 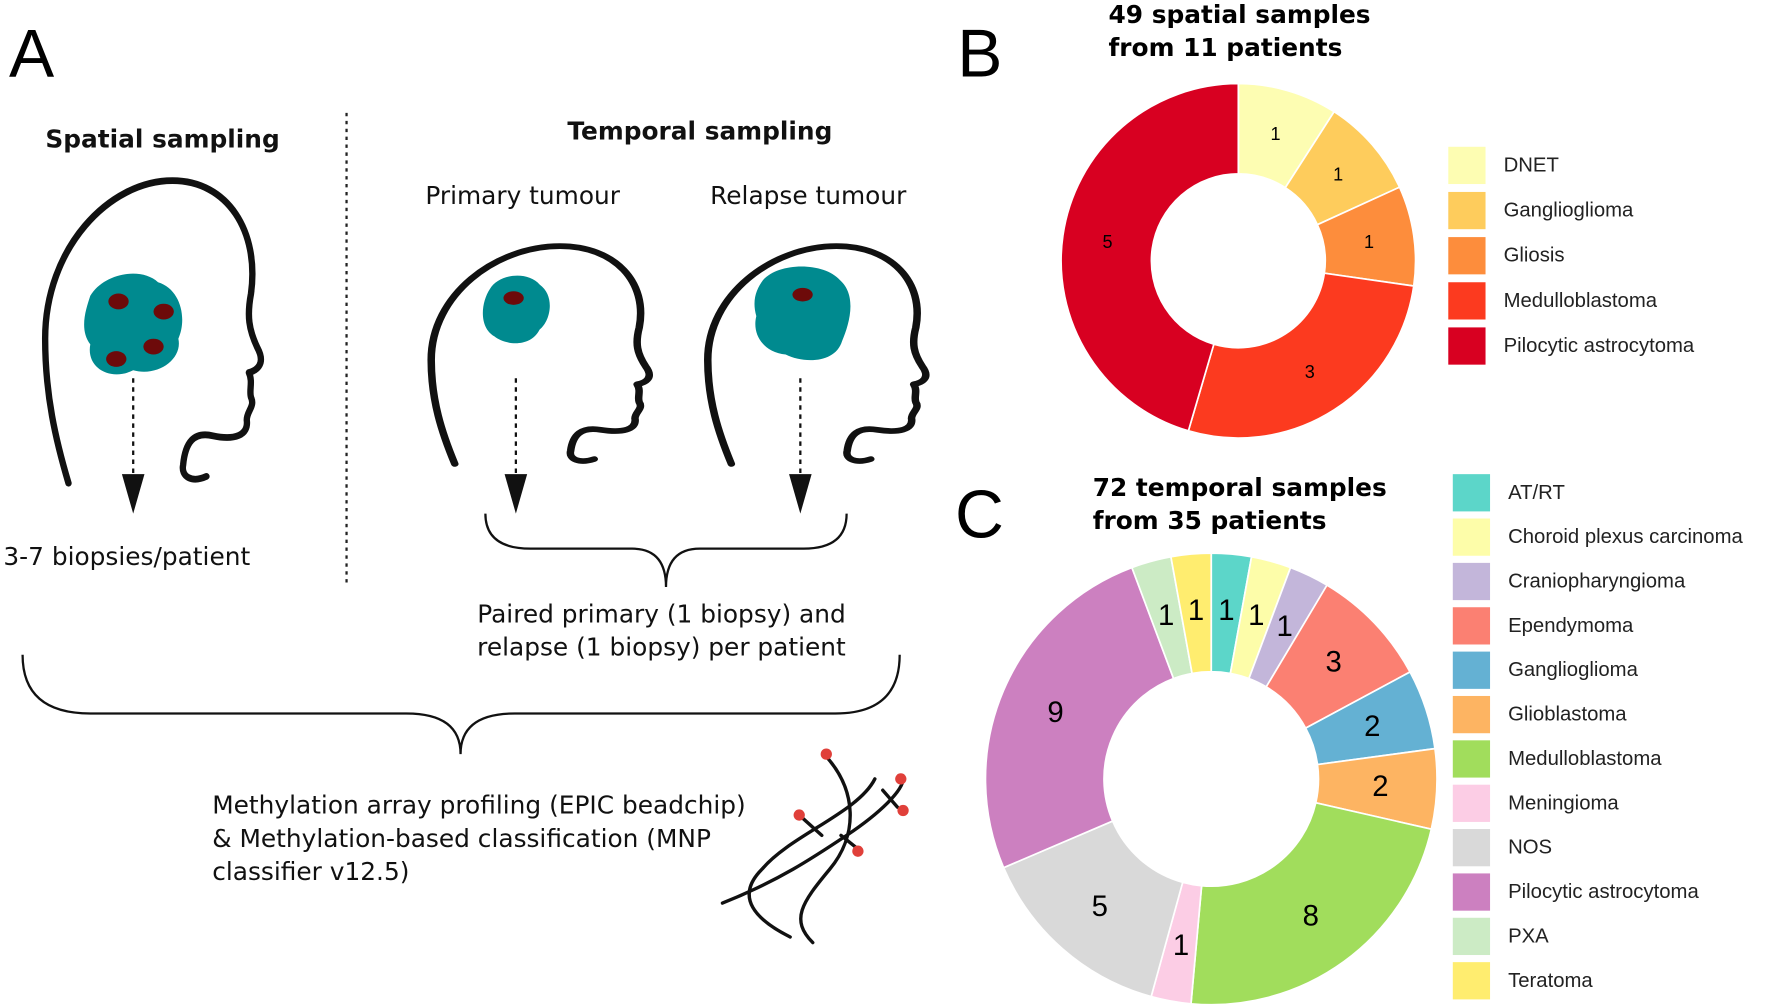 I want to click on head-label: Primary tumour, so click(x=522, y=195).